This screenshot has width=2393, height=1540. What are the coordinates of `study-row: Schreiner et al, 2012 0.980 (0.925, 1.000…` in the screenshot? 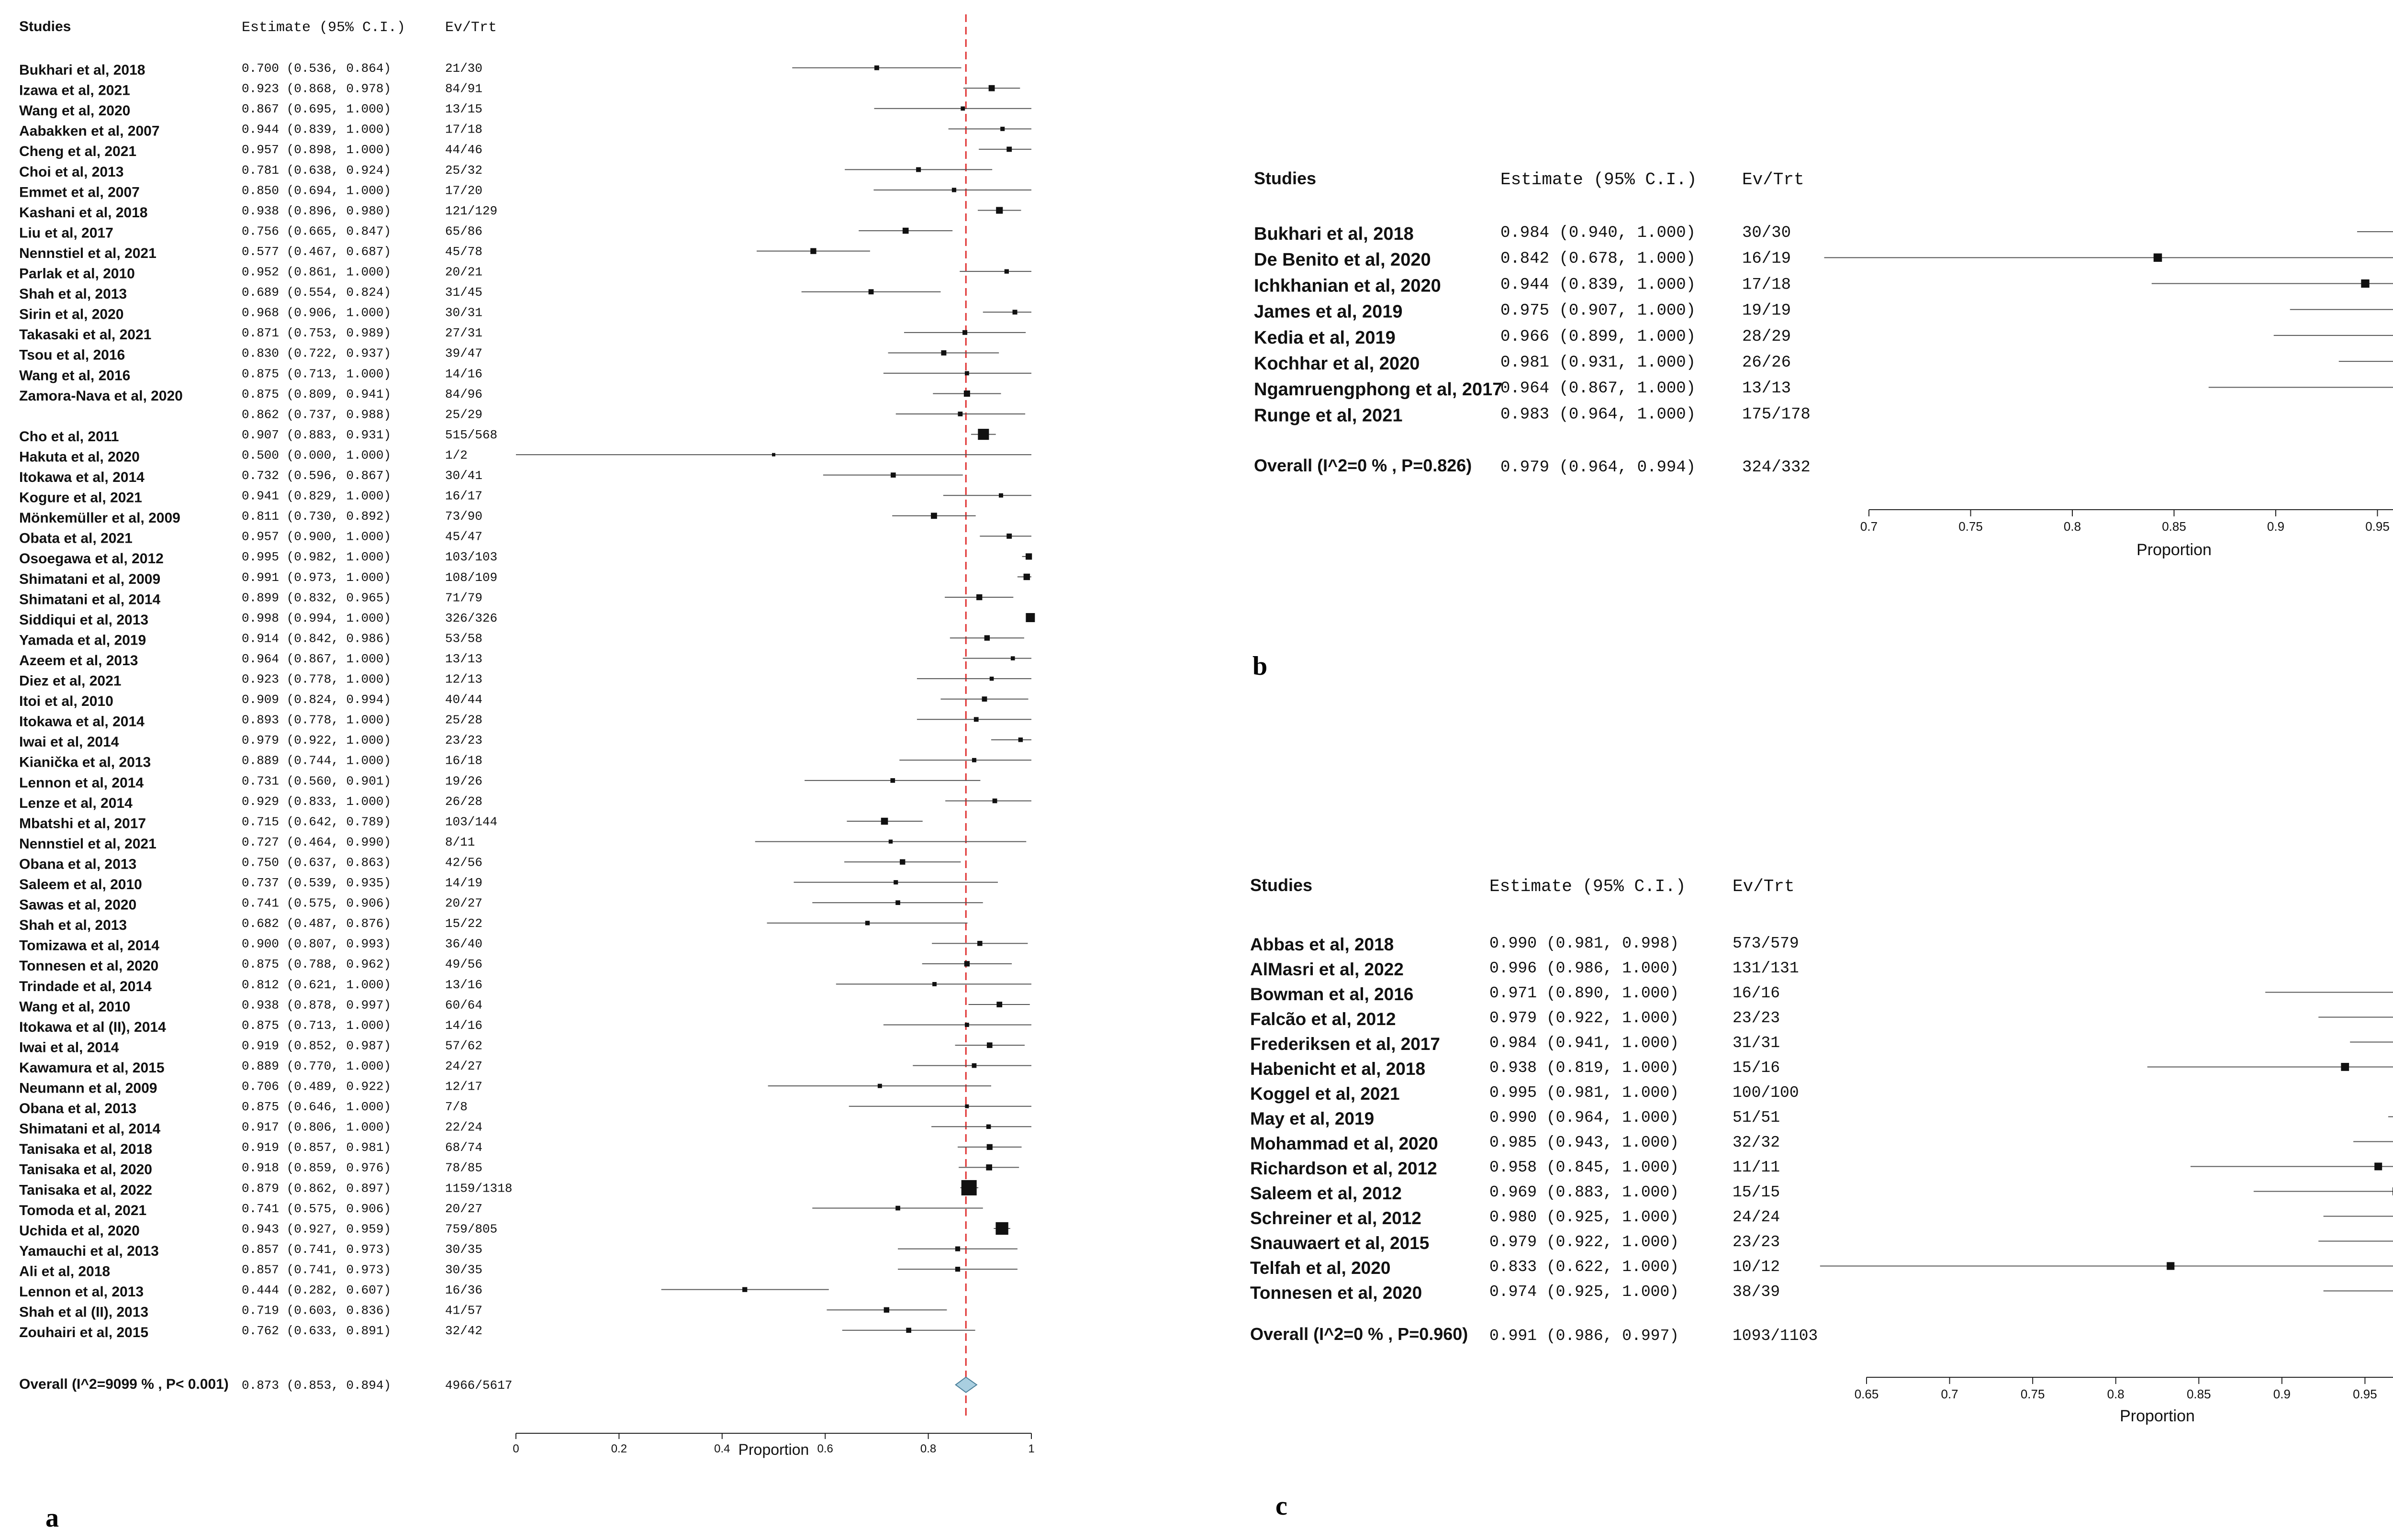 It's located at (1822, 1218).